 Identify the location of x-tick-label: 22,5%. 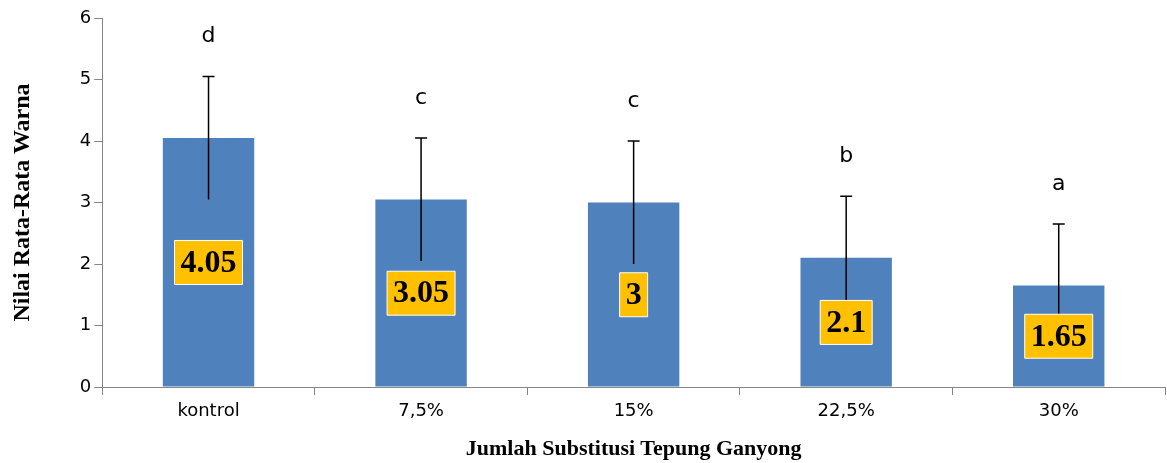
(846, 410).